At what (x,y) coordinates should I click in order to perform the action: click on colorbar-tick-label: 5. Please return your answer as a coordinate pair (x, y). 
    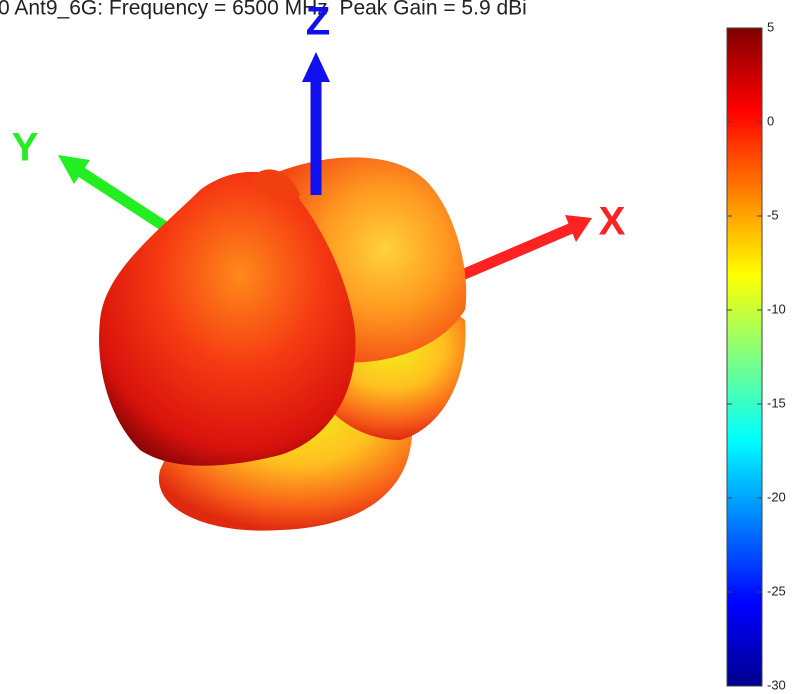
    Looking at the image, I should click on (770, 26).